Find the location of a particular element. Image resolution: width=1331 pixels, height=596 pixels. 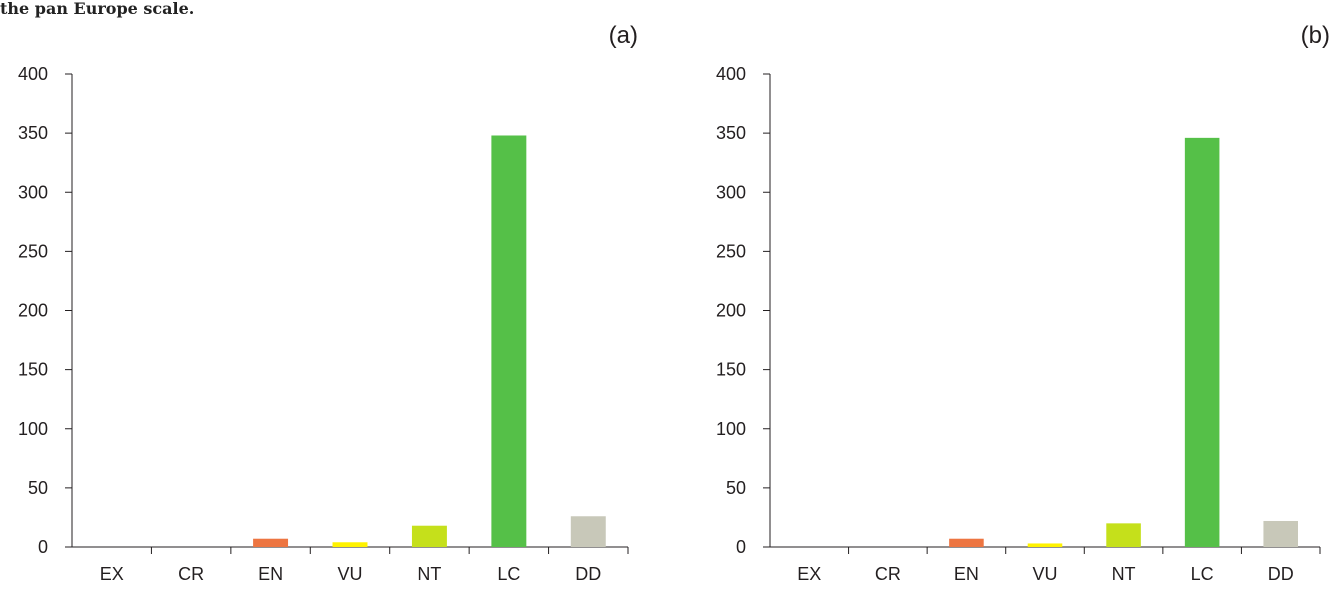

panel-label: (b) is located at coordinates (1315, 35).